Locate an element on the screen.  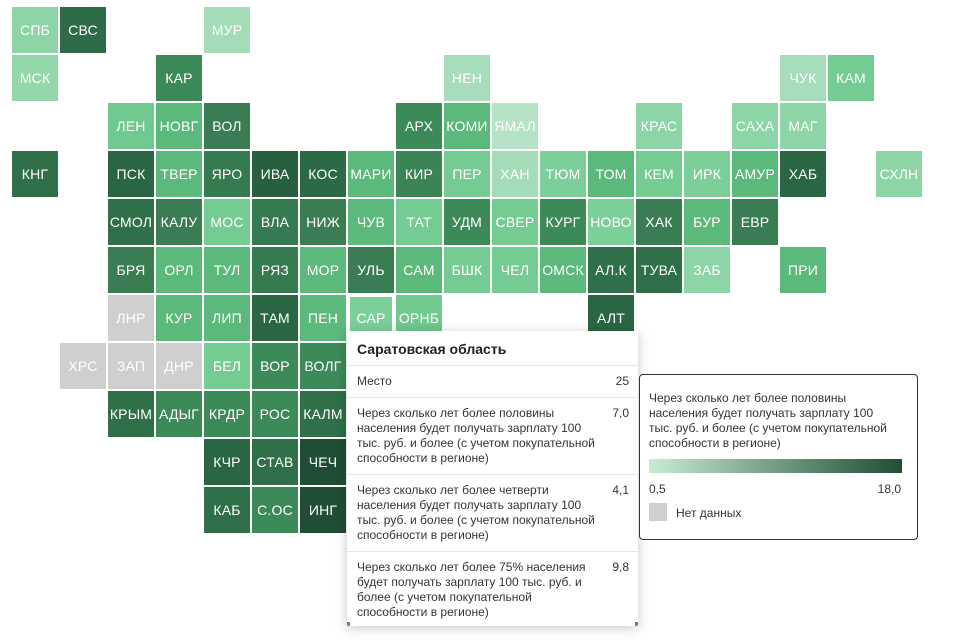
region-tile: ЧУВ is located at coordinates (371, 222).